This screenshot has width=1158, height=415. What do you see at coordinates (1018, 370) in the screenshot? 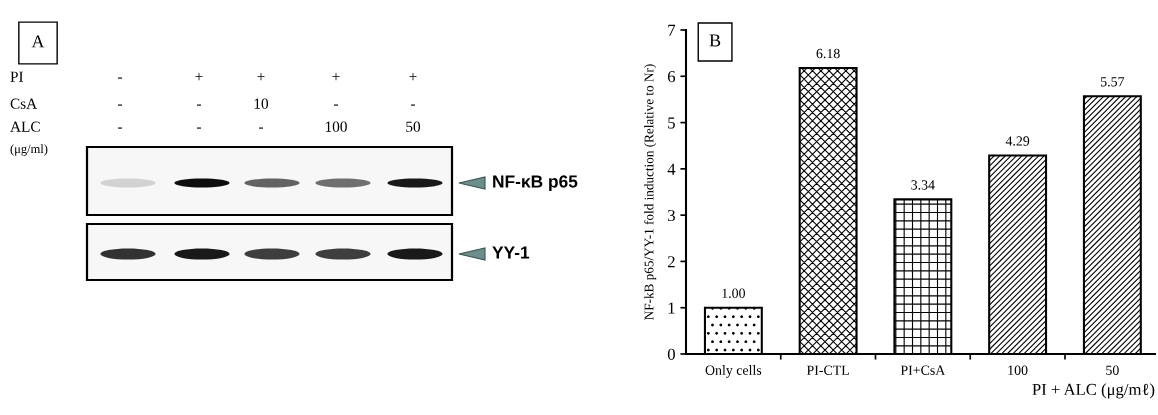
I see `x-tick-label: 100` at bounding box center [1018, 370].